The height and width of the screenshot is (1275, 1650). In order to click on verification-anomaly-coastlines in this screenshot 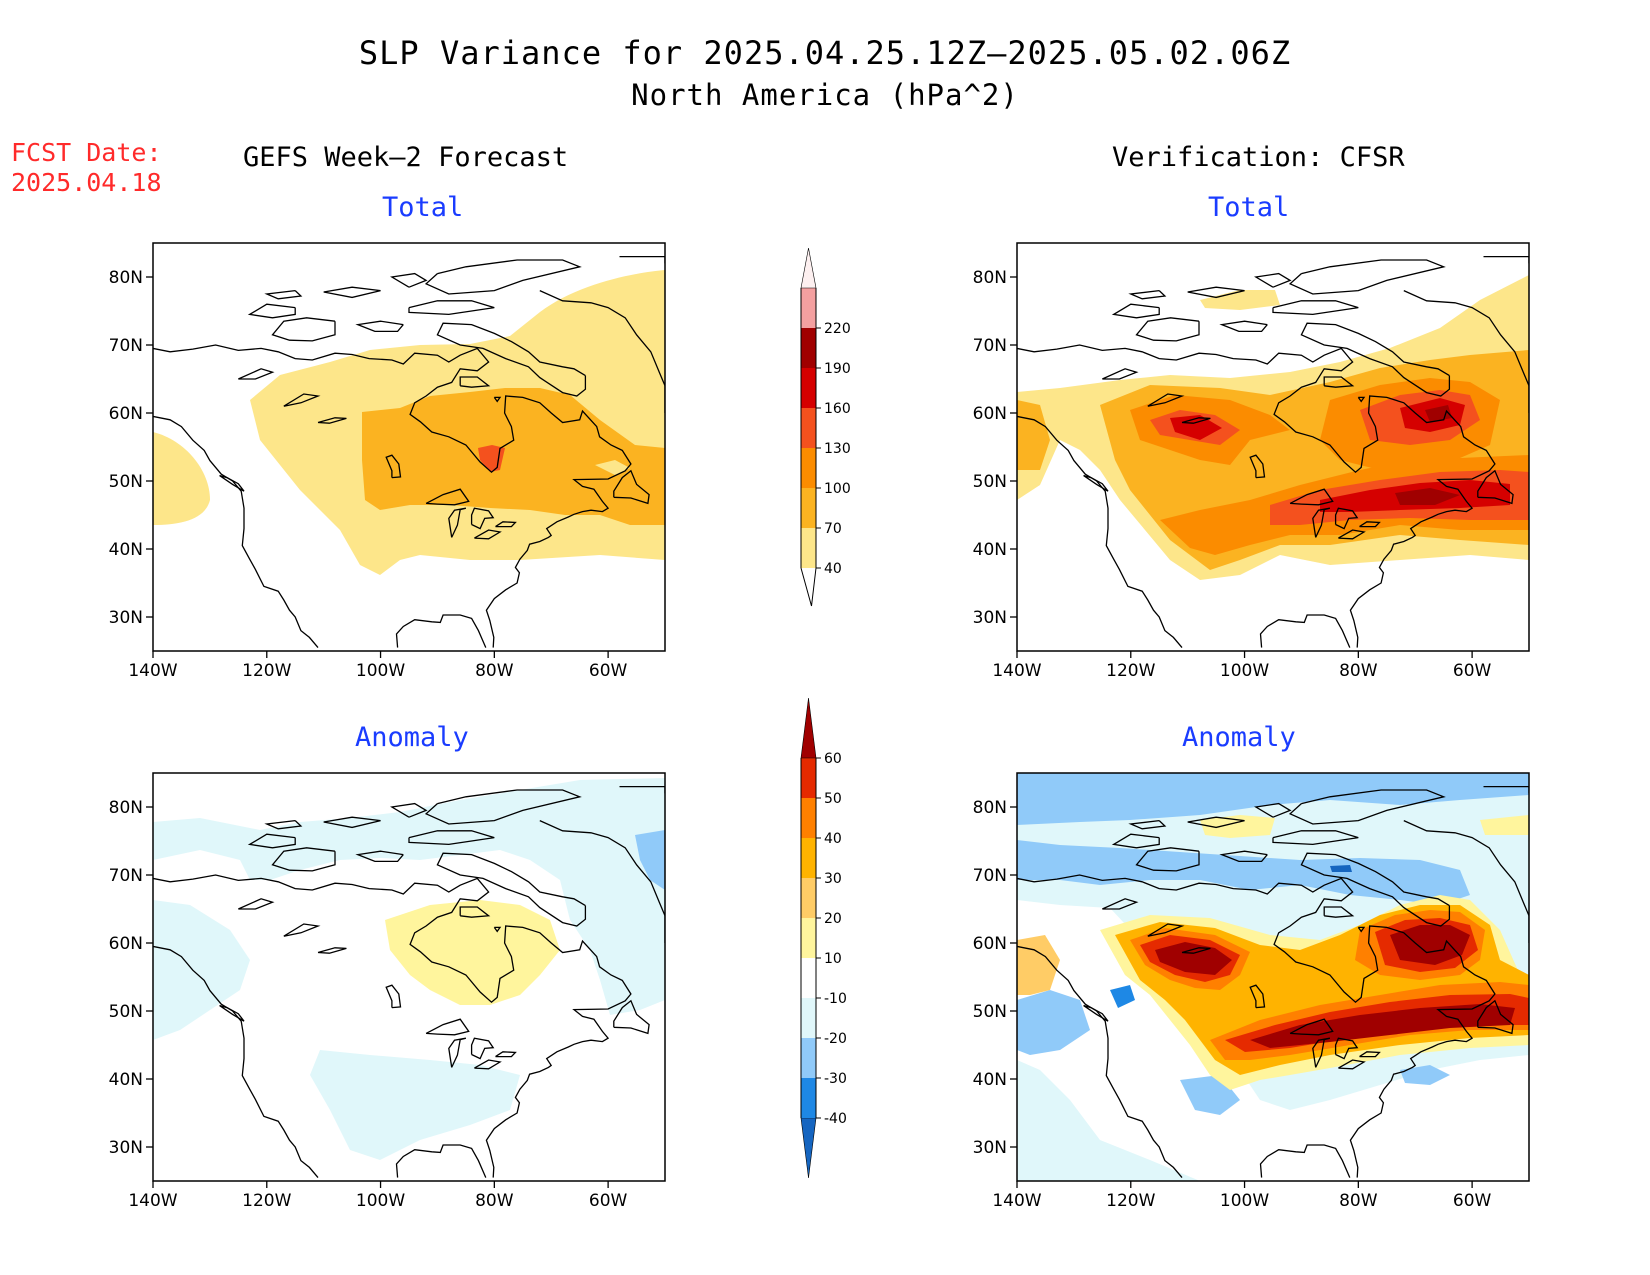, I will do `click(1273, 982)`.